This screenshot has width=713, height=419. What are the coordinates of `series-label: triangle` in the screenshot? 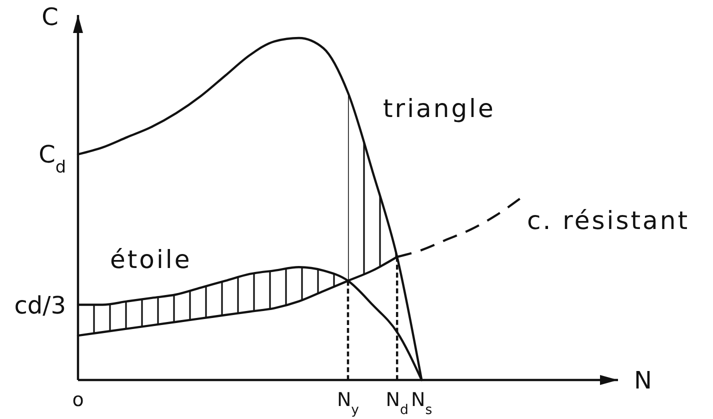 It's located at (439, 108).